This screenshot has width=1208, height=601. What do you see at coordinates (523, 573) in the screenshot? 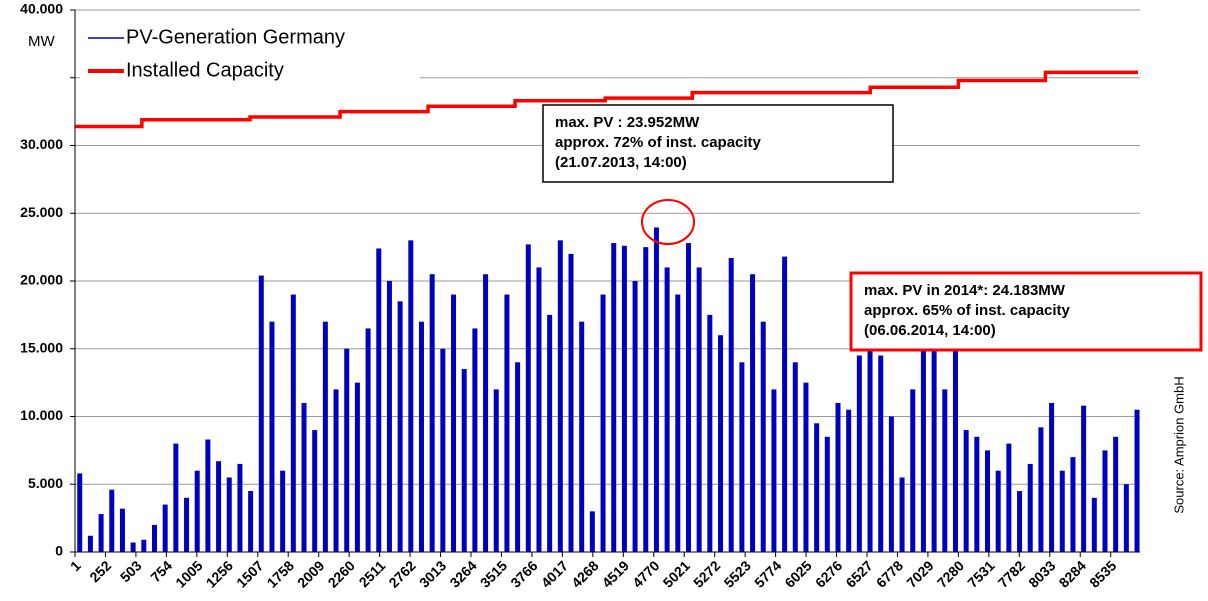
I see `x-tick-label: 3766` at bounding box center [523, 573].